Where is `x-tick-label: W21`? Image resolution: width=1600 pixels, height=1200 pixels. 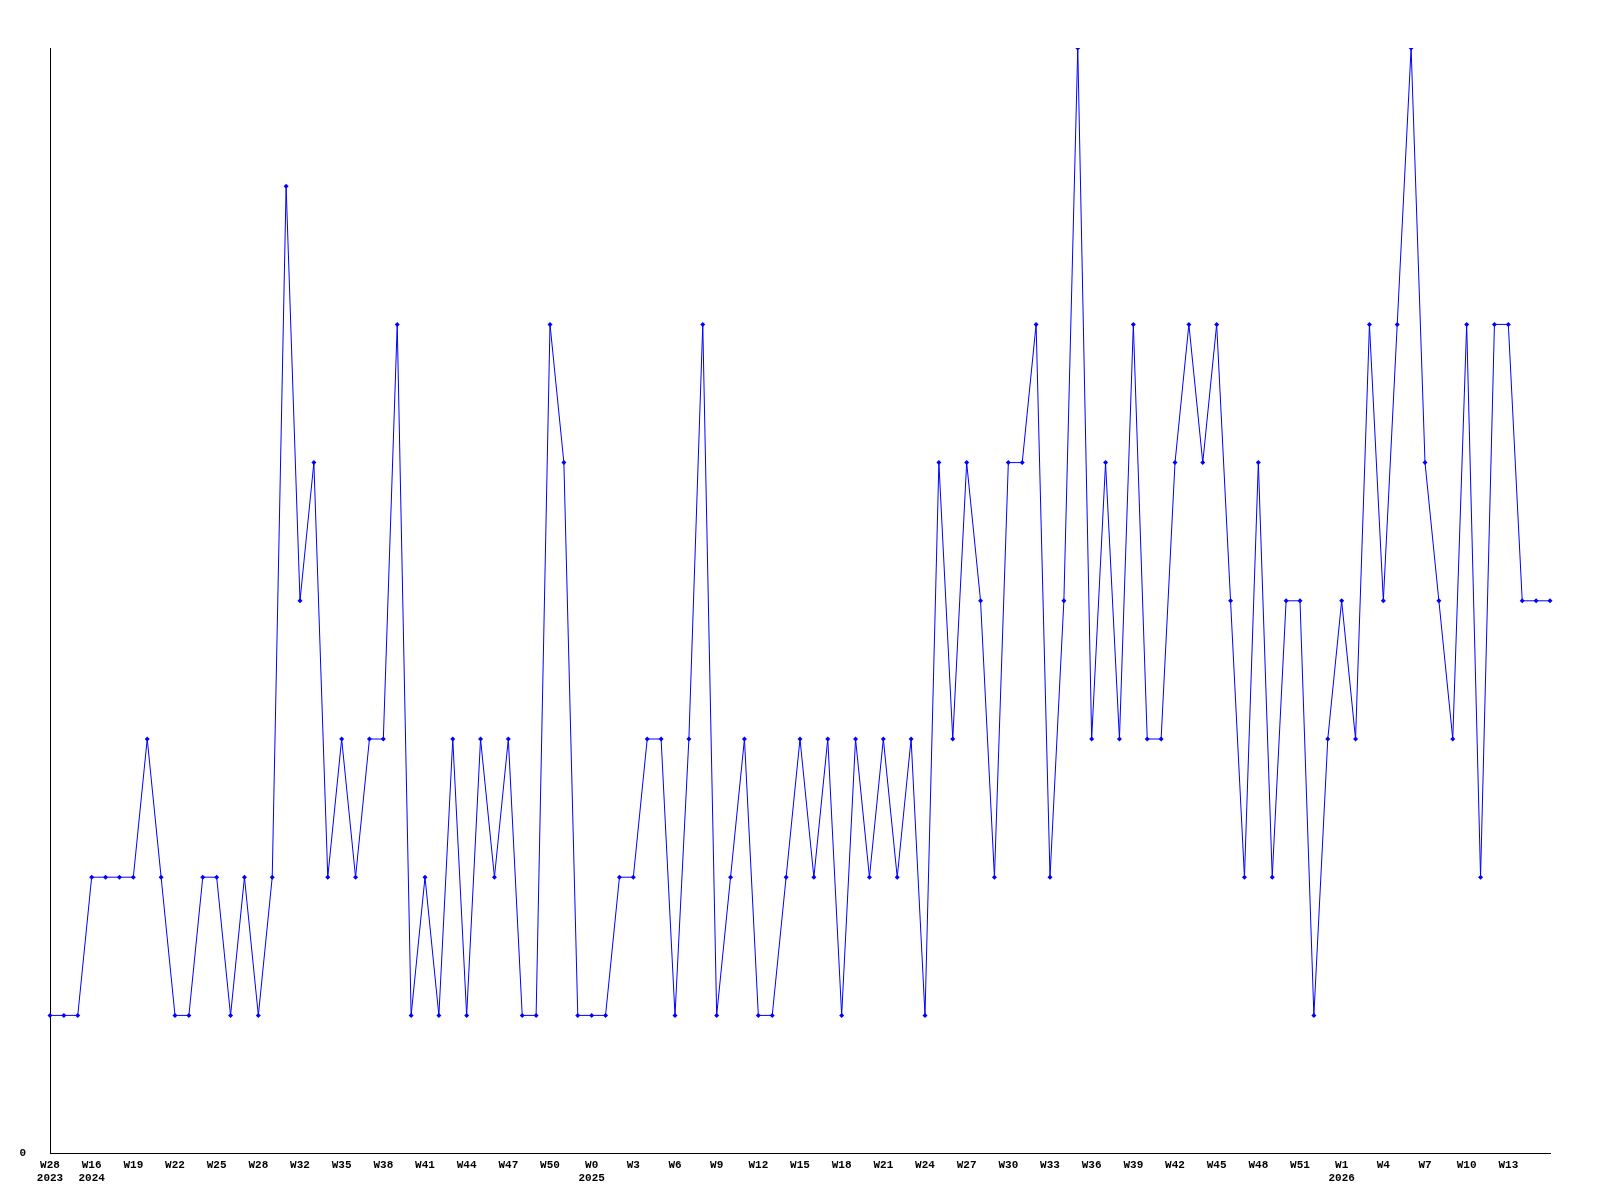 x-tick-label: W21 is located at coordinates (883, 1164).